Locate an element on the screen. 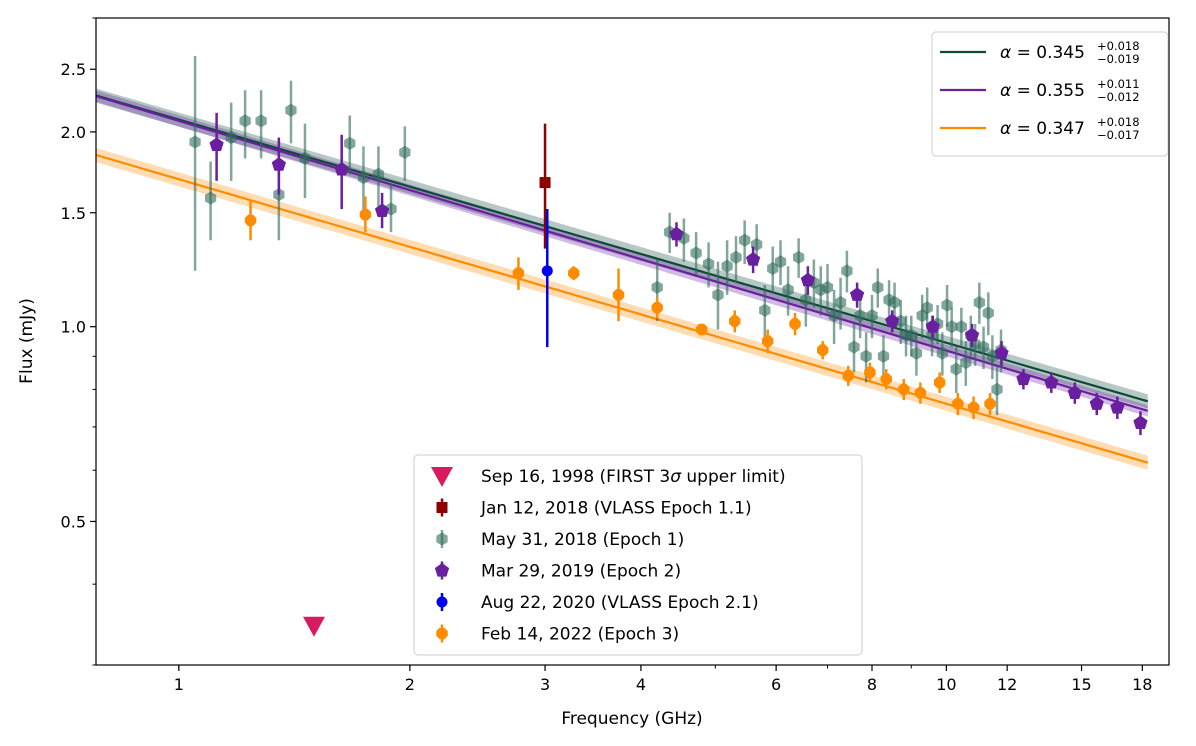 The width and height of the screenshot is (1196, 746). fit-alpha-value: = 0.345 is located at coordinates (1048, 53).